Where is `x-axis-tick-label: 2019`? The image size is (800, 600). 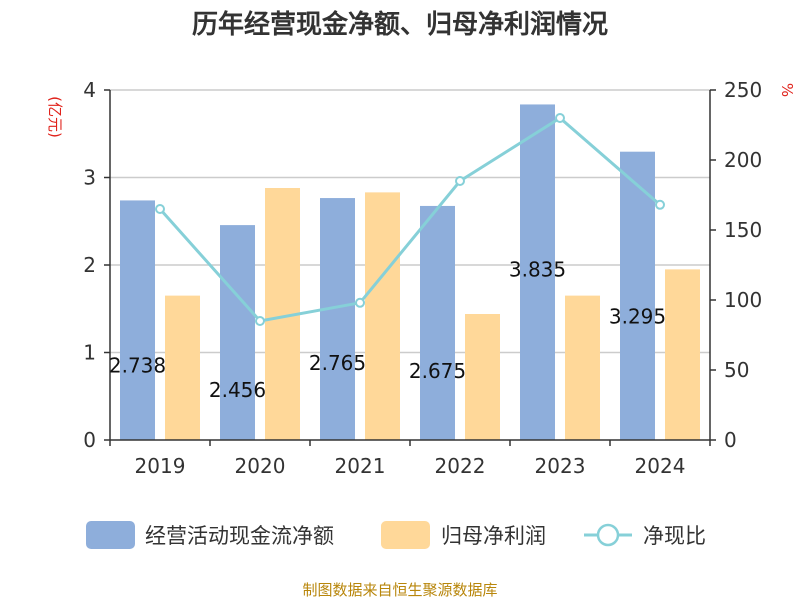
x-axis-tick-label: 2019 is located at coordinates (160, 466).